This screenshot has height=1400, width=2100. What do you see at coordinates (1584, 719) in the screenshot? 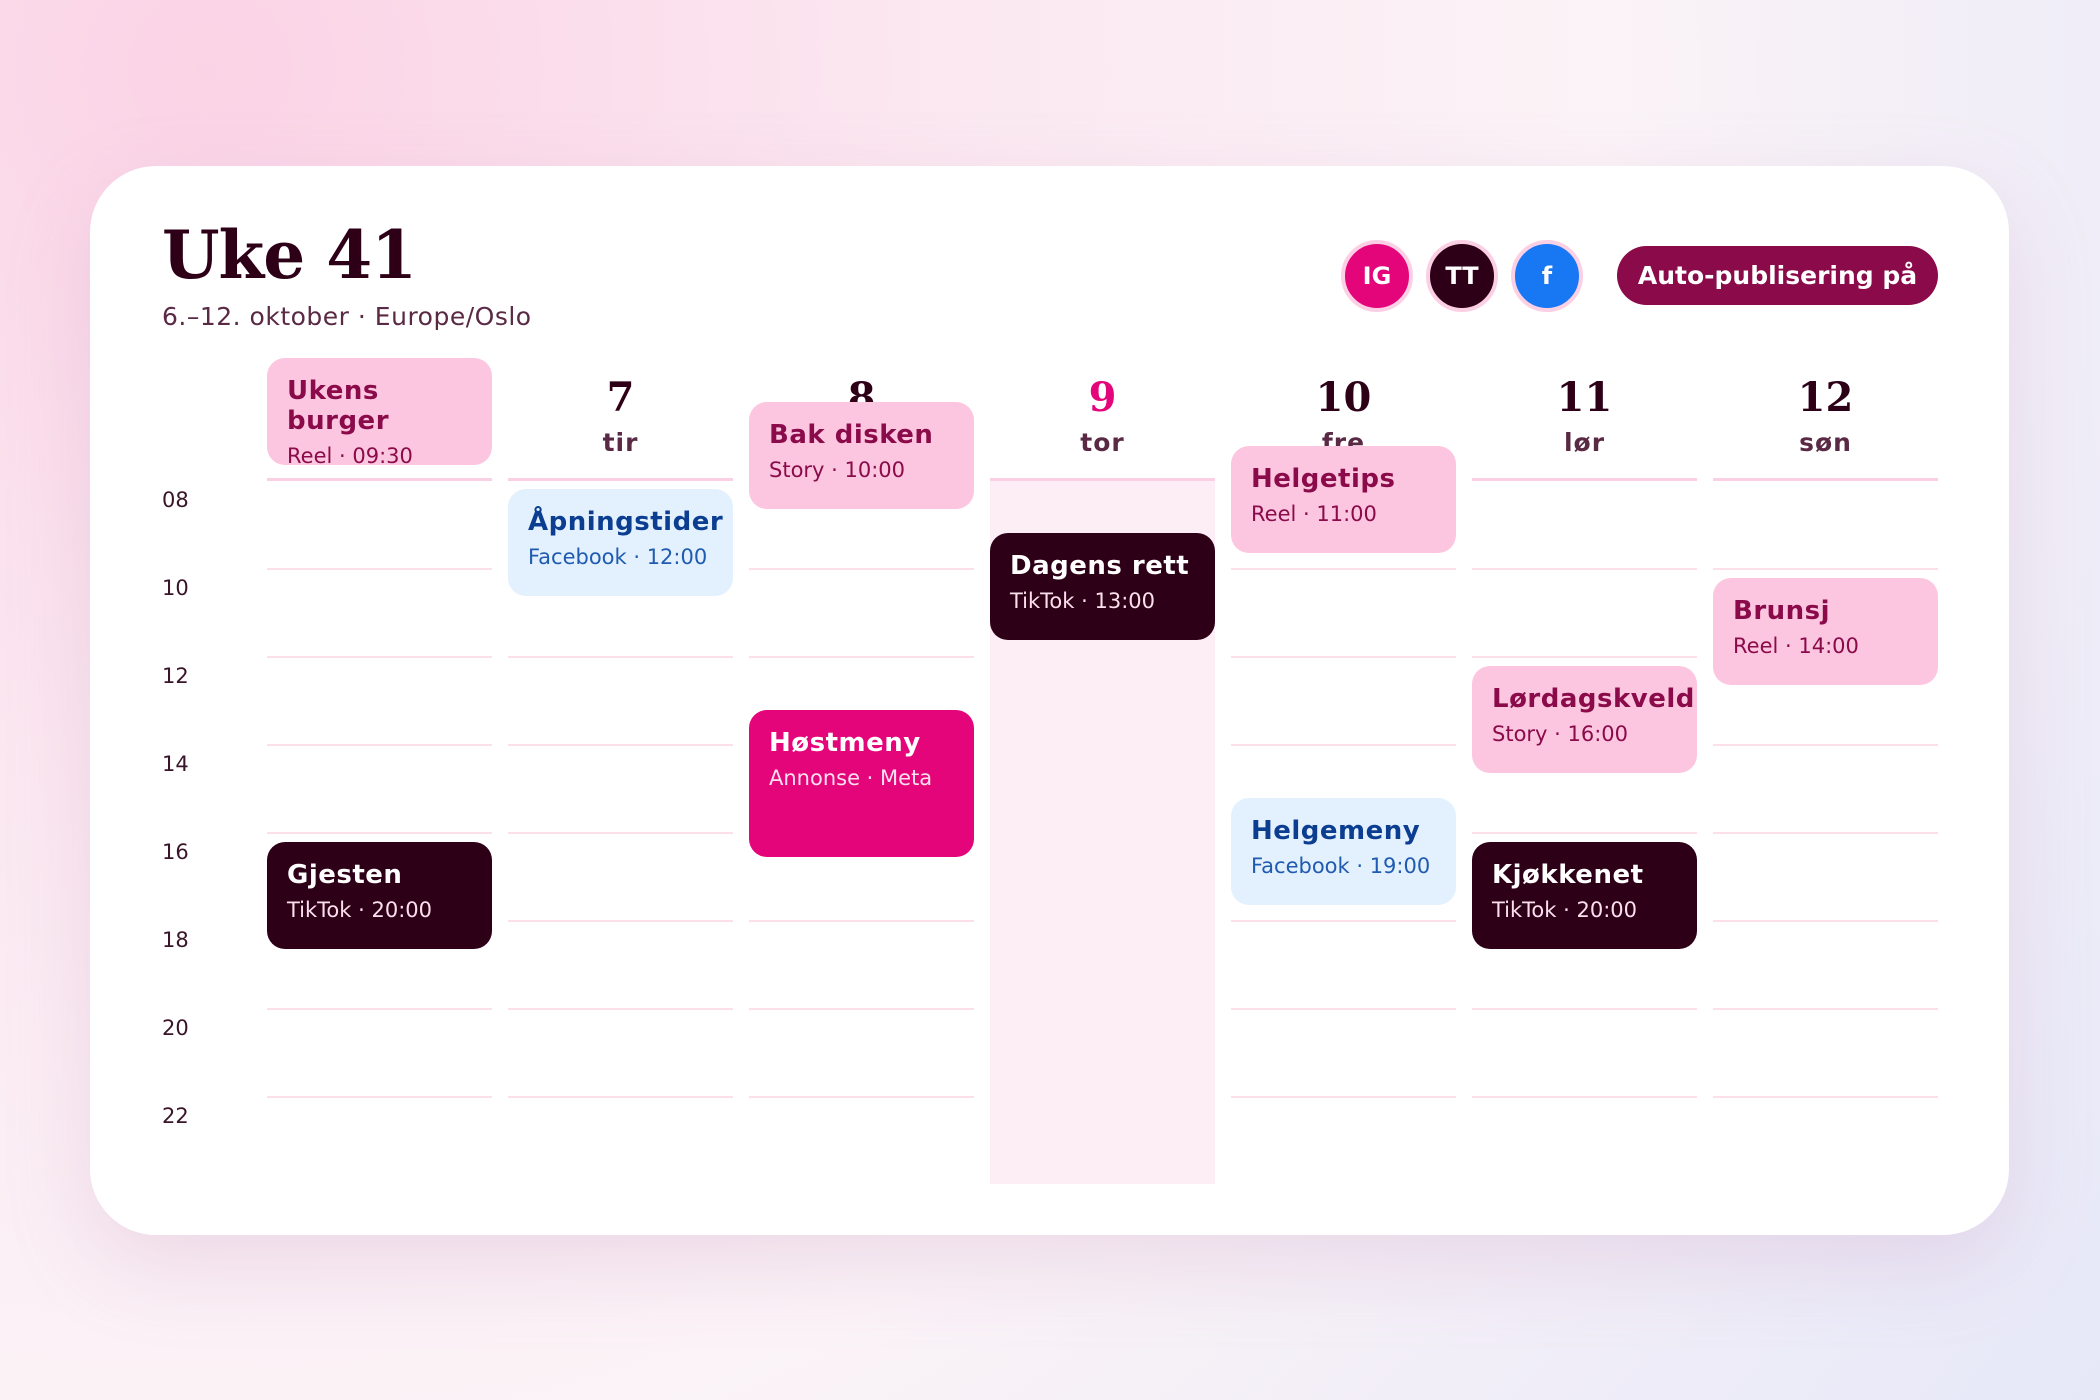
I see `event-card: Lørdagskveld Story · 16:00` at bounding box center [1584, 719].